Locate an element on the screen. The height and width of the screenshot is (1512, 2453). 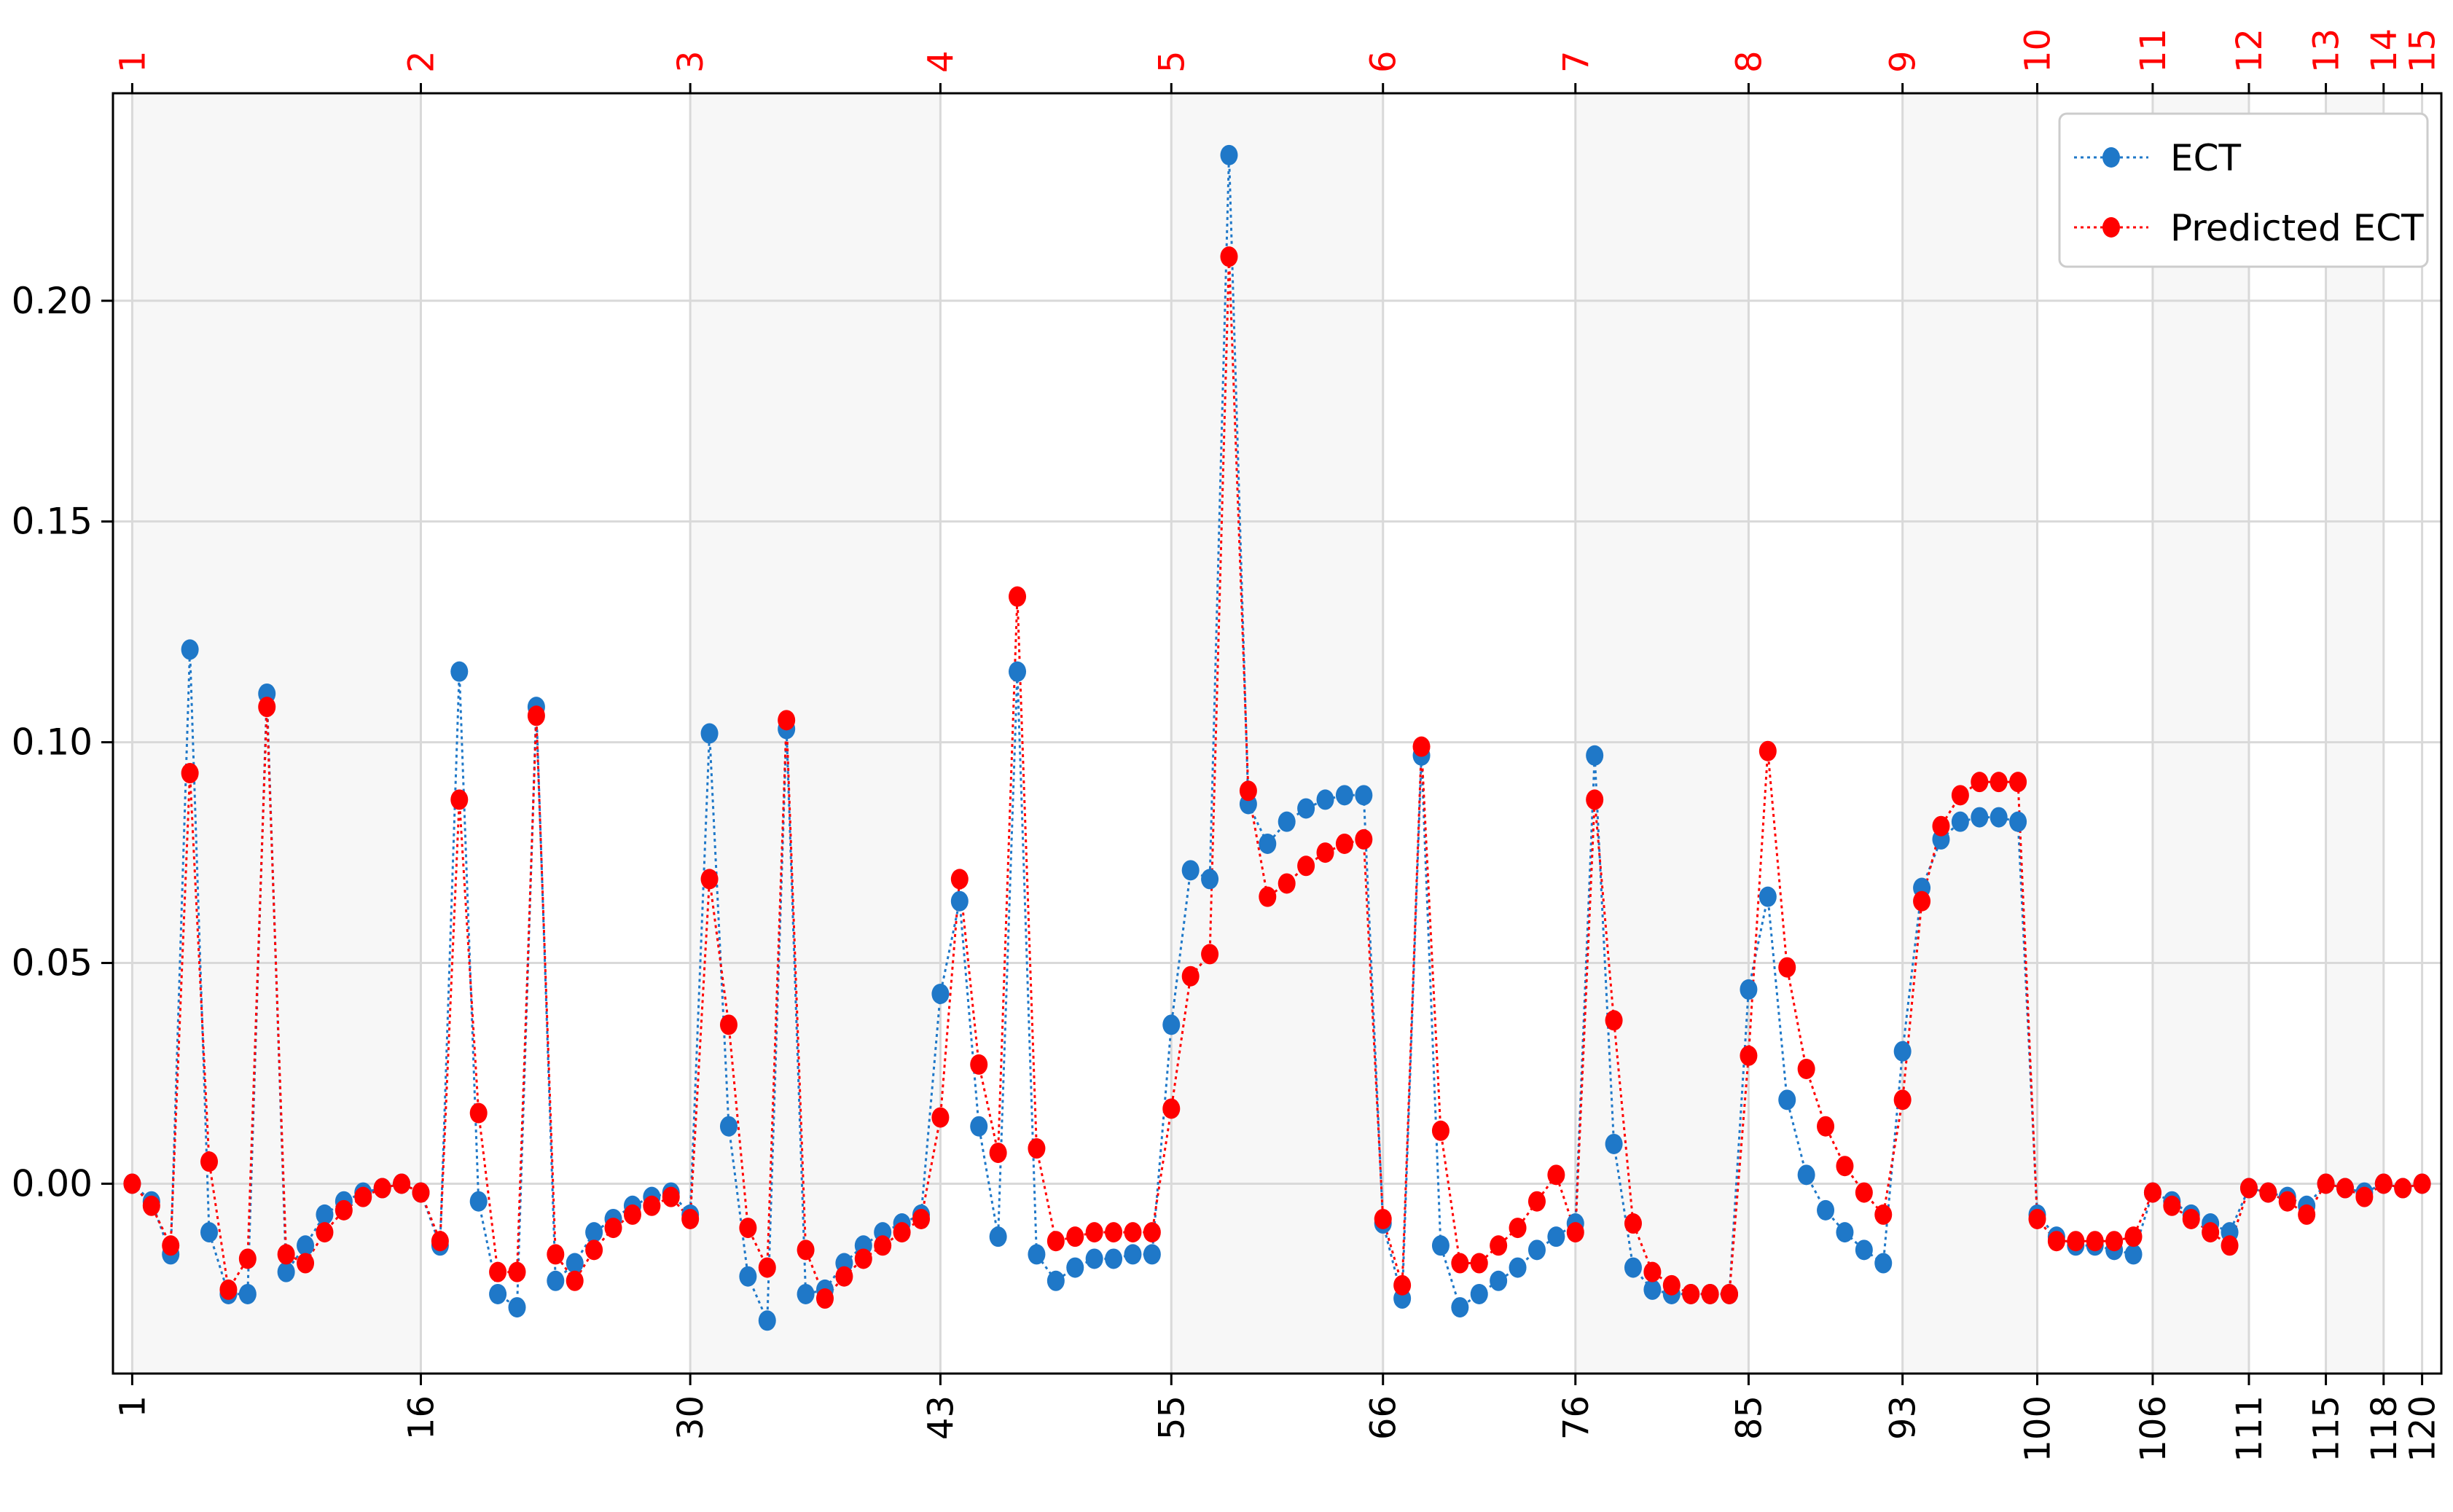
x-tick-label-5: 66 is located at coordinates (1384, 1418).